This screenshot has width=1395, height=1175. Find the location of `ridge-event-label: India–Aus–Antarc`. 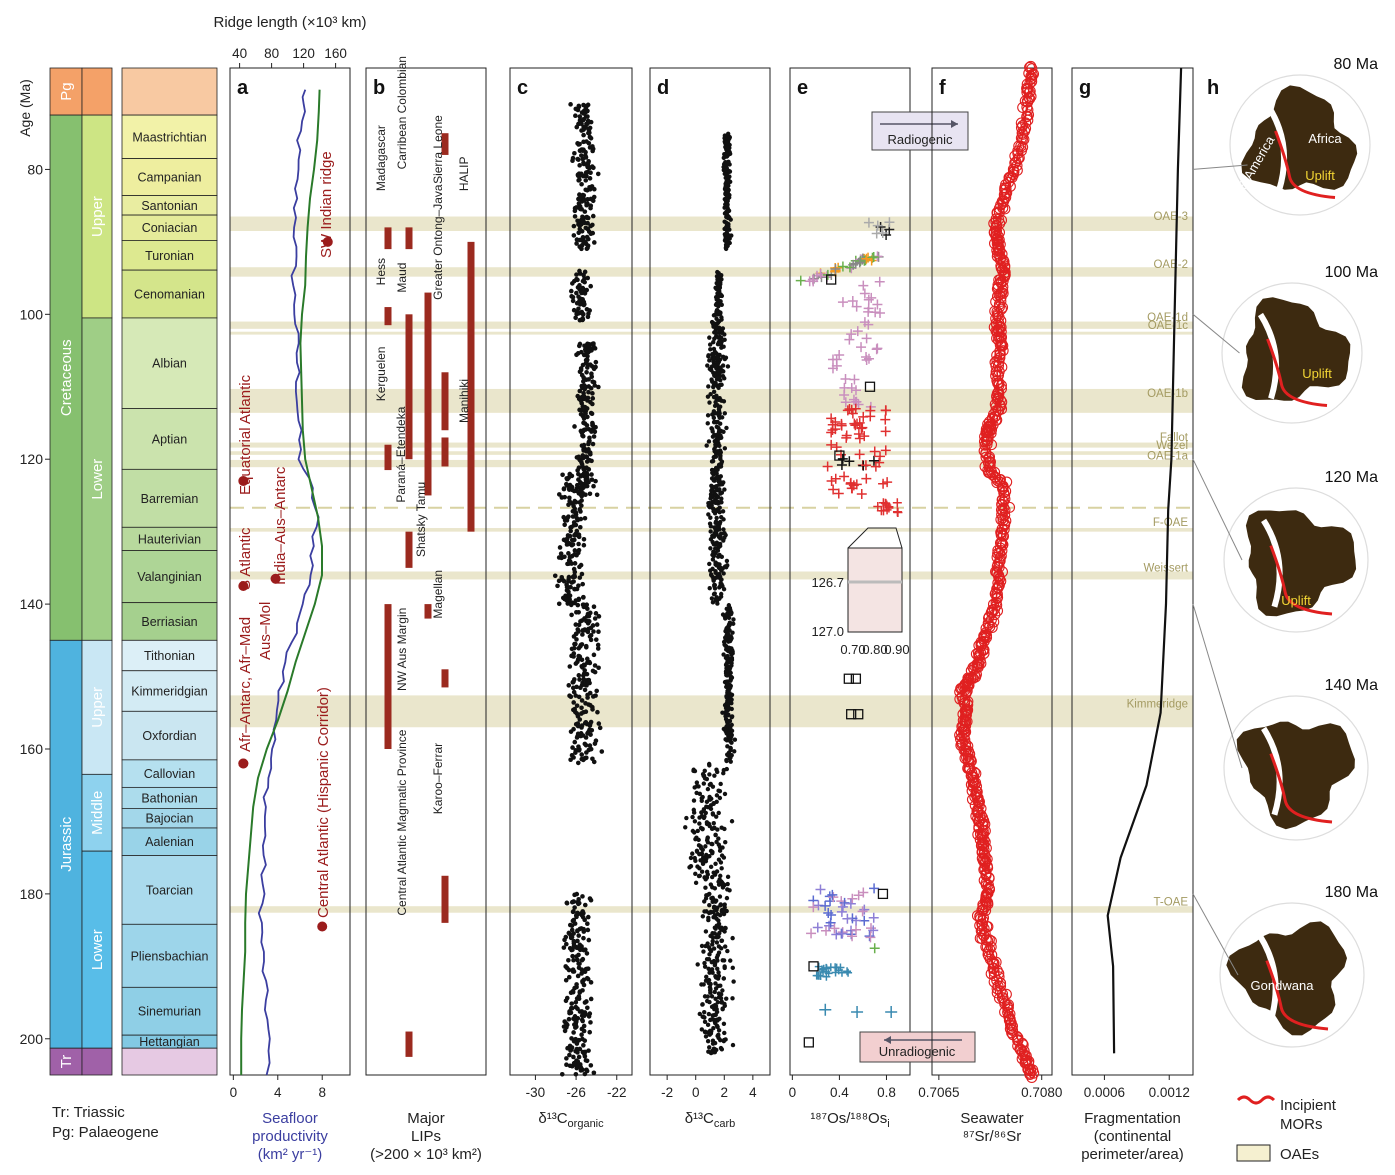

ridge-event-label: India–Aus–Antarc is located at coordinates (280, 525).